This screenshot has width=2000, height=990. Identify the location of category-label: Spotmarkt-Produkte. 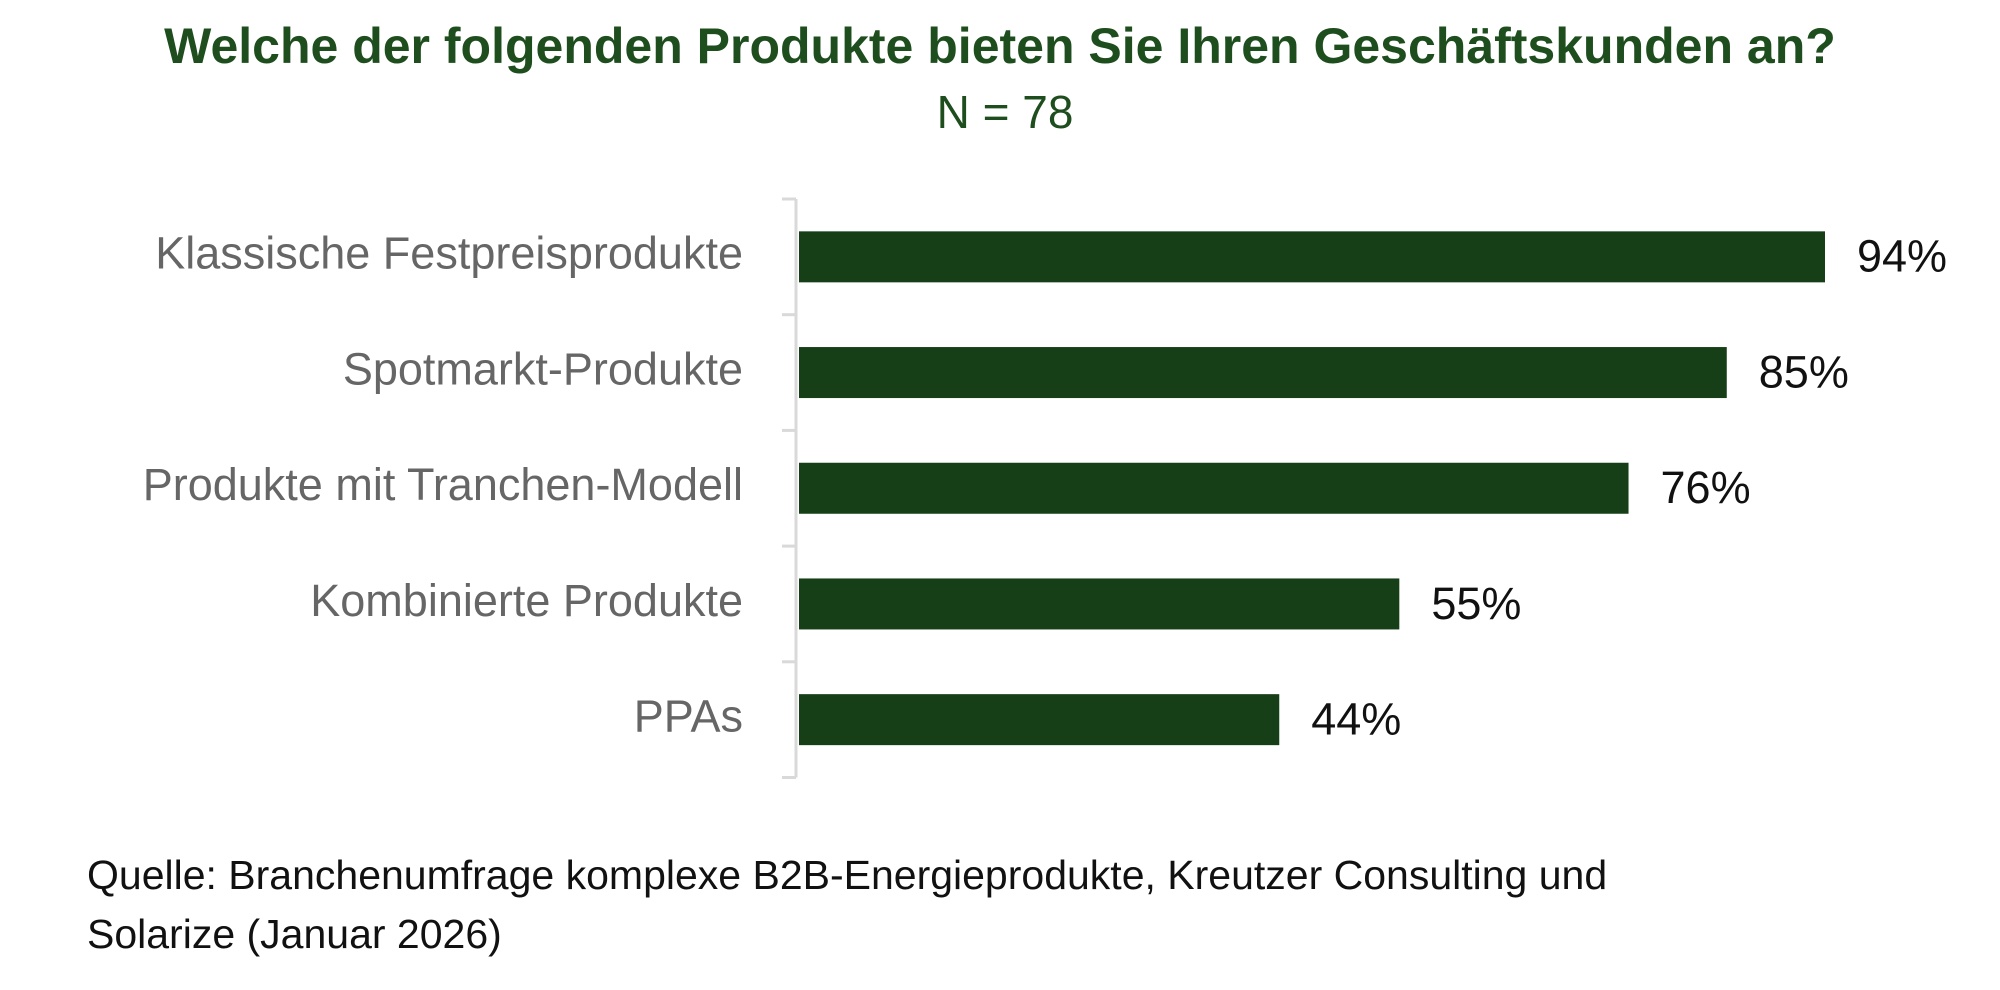
(543, 368).